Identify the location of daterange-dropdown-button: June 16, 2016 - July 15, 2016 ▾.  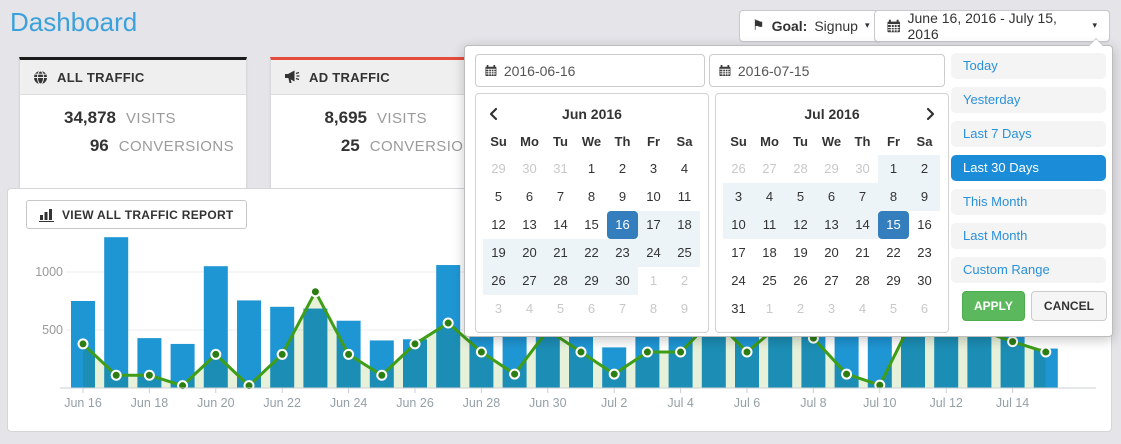
(992, 26).